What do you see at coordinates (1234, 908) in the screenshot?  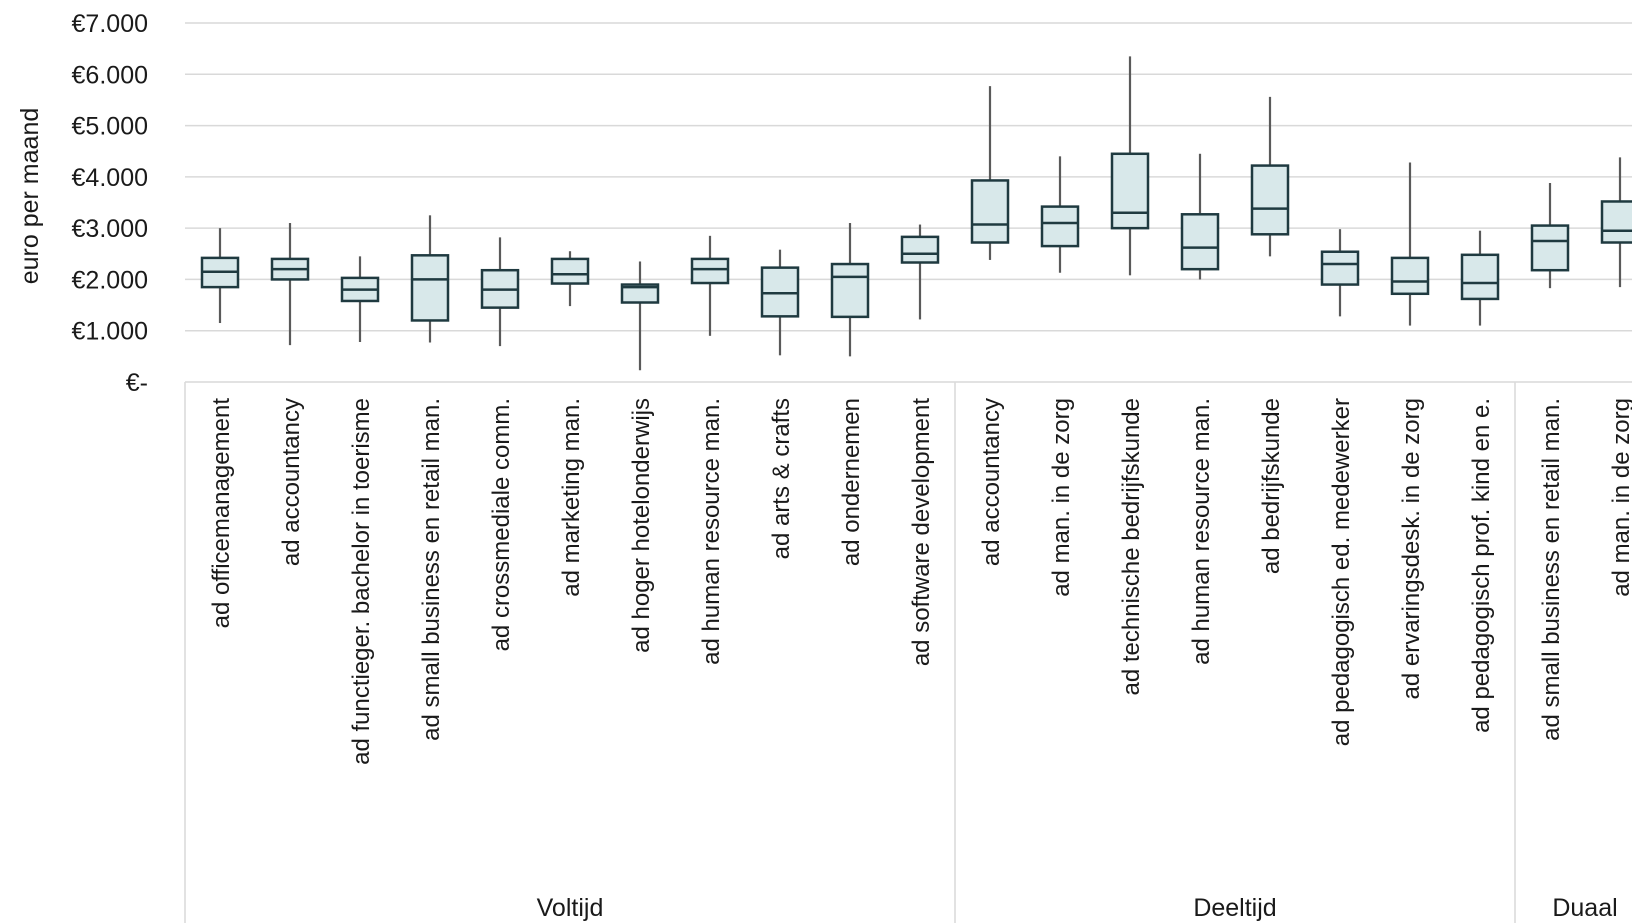 I see `group-label: Deeltijd` at bounding box center [1234, 908].